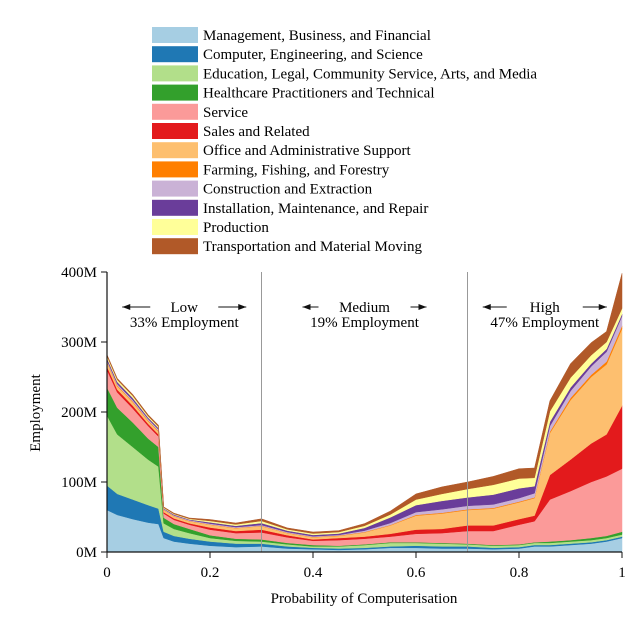 The height and width of the screenshot is (624, 636). Describe the element at coordinates (79, 413) in the screenshot. I see `y-tick-label: 200M` at that location.